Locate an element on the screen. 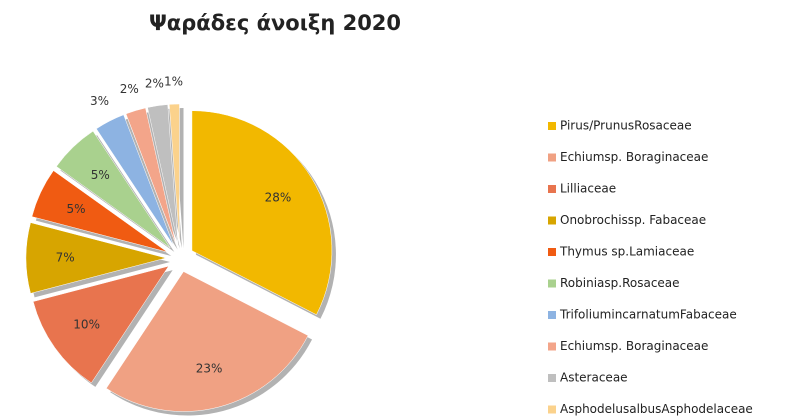 This screenshot has height=416, width=790. data-label: 1% is located at coordinates (173, 82).